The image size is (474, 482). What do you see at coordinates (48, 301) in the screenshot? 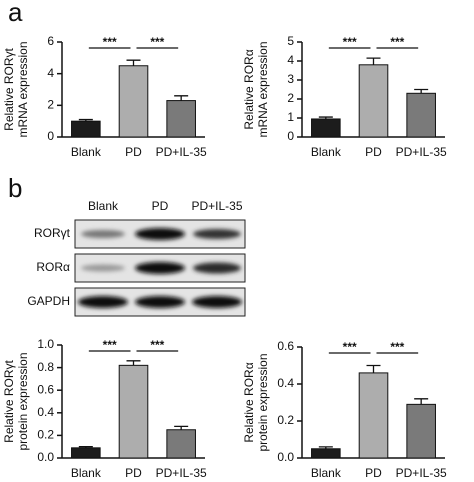
I see `blot-row-label: GAPDH` at bounding box center [48, 301].